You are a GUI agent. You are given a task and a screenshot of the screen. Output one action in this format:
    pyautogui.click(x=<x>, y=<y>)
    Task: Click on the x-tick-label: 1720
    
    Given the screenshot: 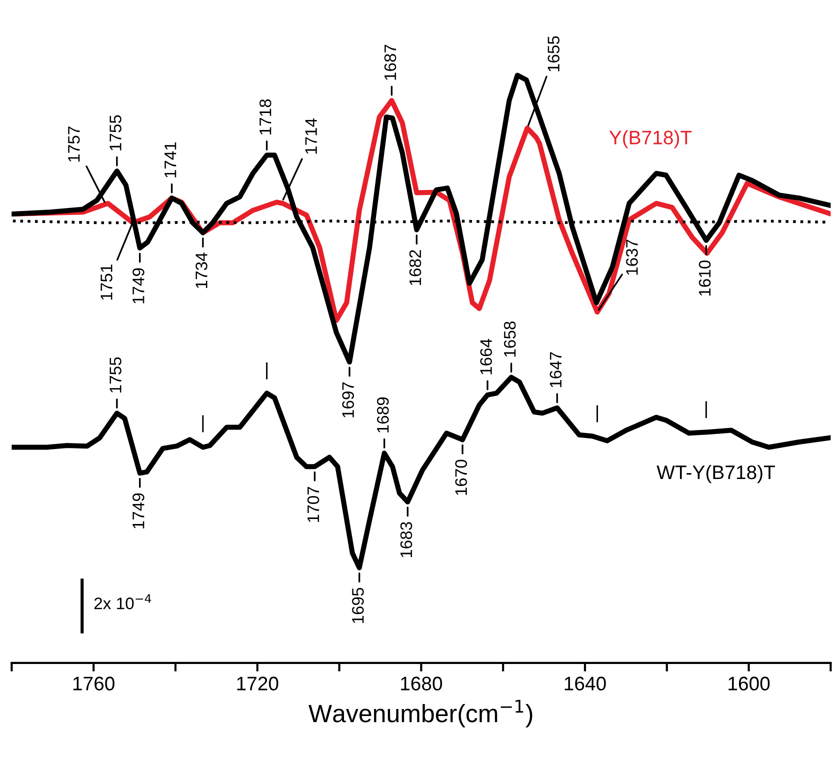 What is the action you would take?
    pyautogui.click(x=257, y=683)
    